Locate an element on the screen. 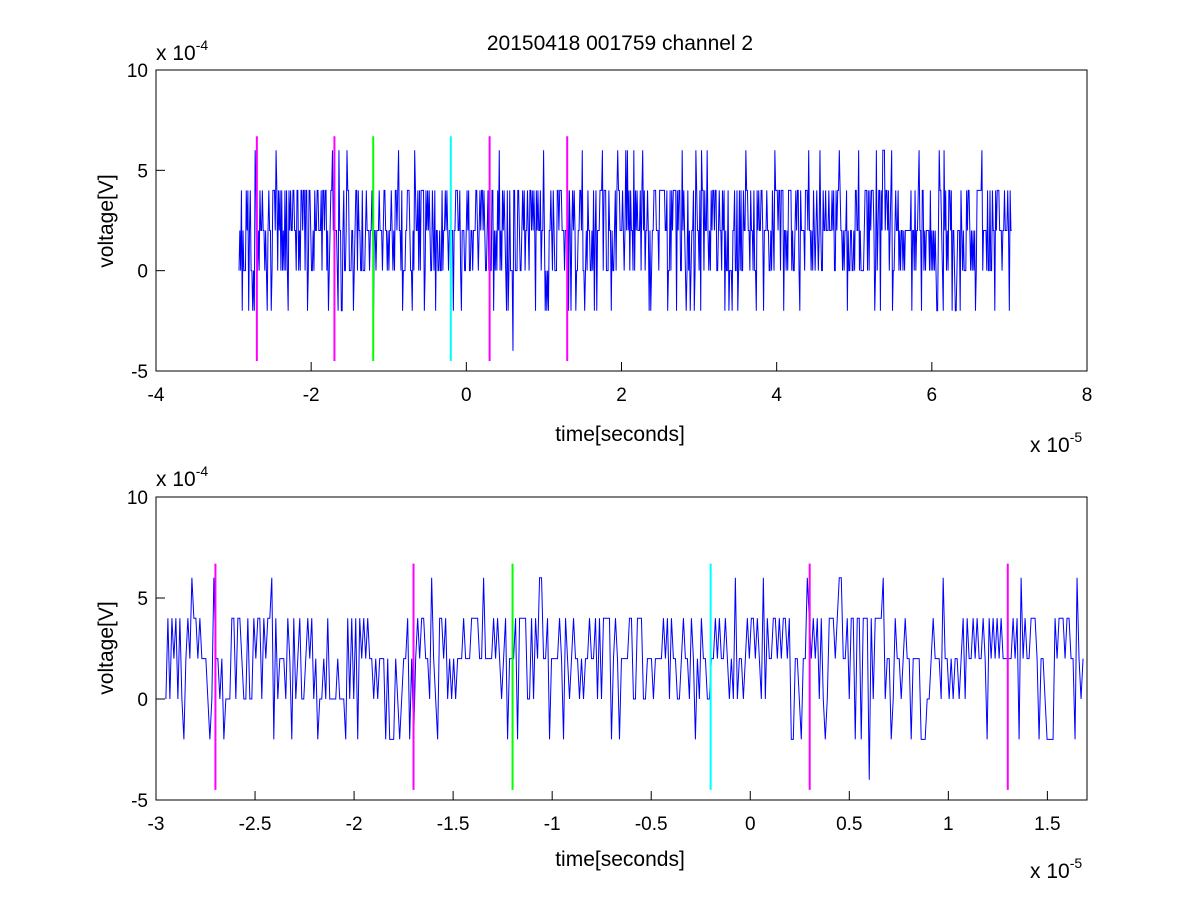 The image size is (1200, 901). top-ytick-label: 0 is located at coordinates (142, 272).